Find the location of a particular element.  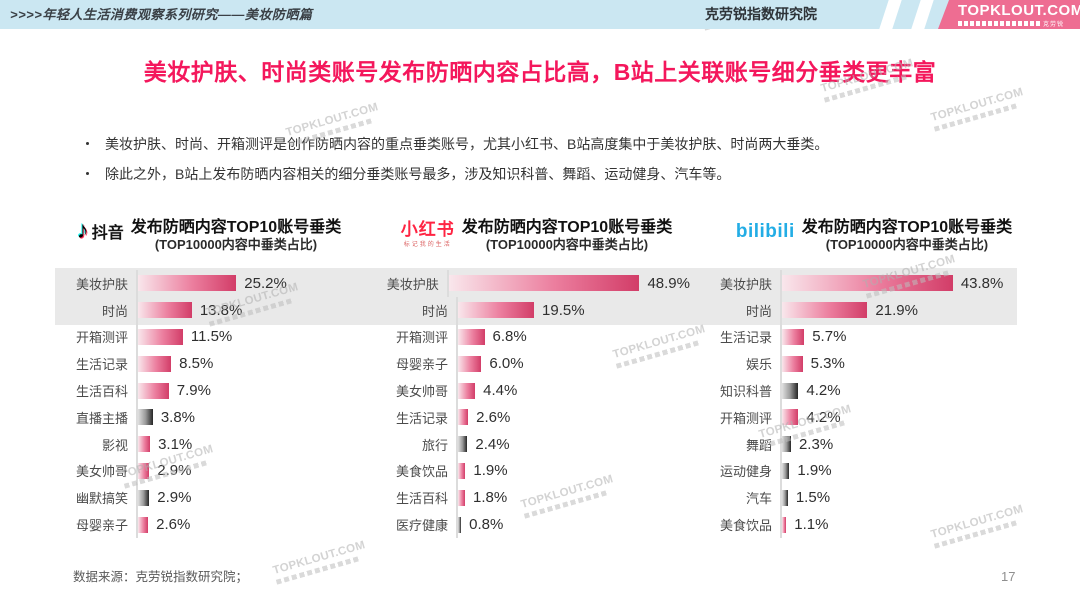

bar-area: 11.5% is located at coordinates (257, 337).